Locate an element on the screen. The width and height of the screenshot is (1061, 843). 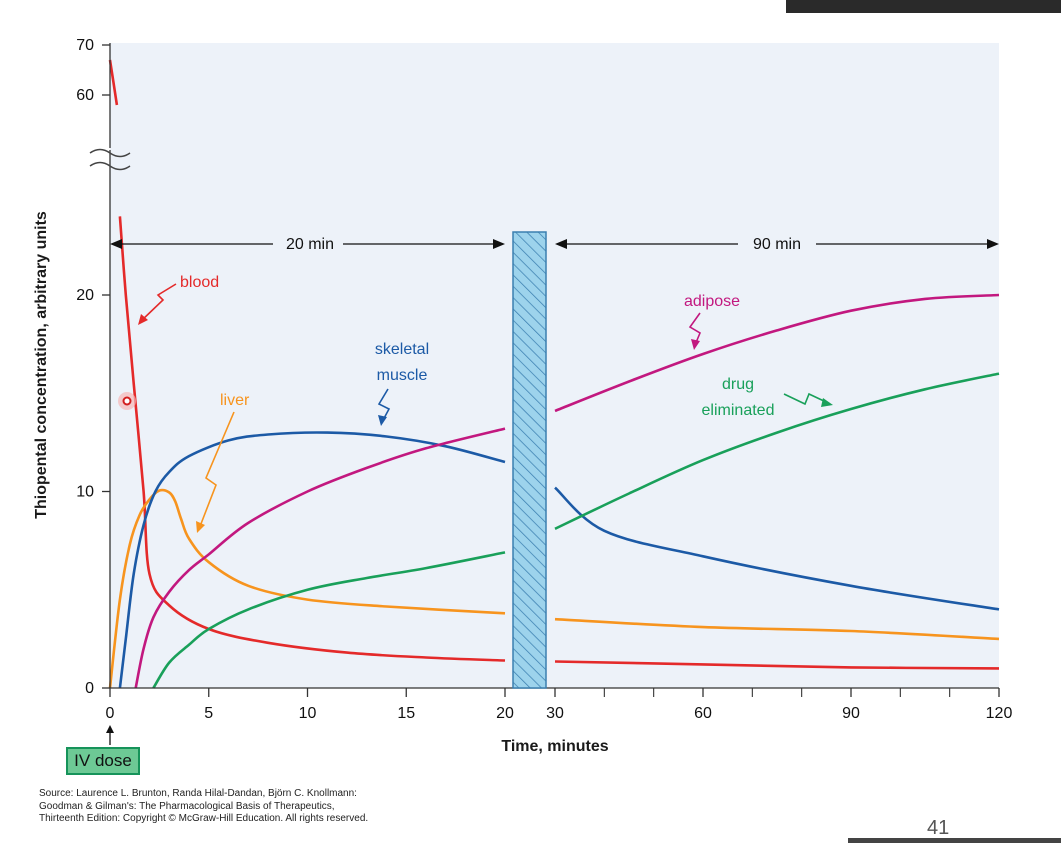
blood-pointer is located at coordinates (158, 303).